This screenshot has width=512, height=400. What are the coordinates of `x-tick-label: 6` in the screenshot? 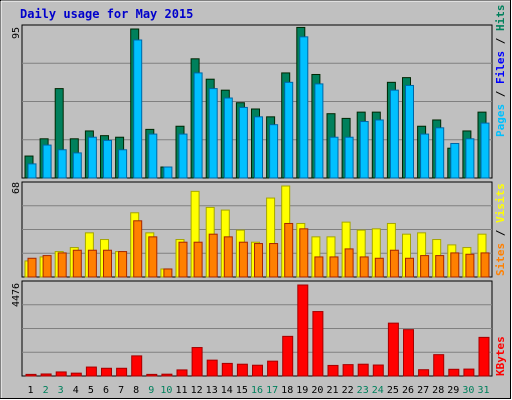 It's located at (106, 390).